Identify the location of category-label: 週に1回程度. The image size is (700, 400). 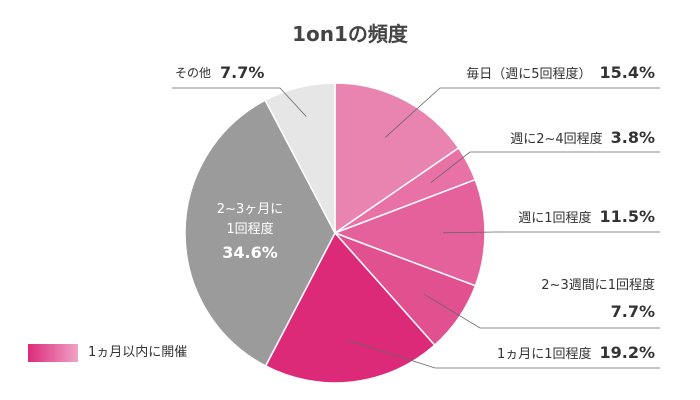
(555, 218).